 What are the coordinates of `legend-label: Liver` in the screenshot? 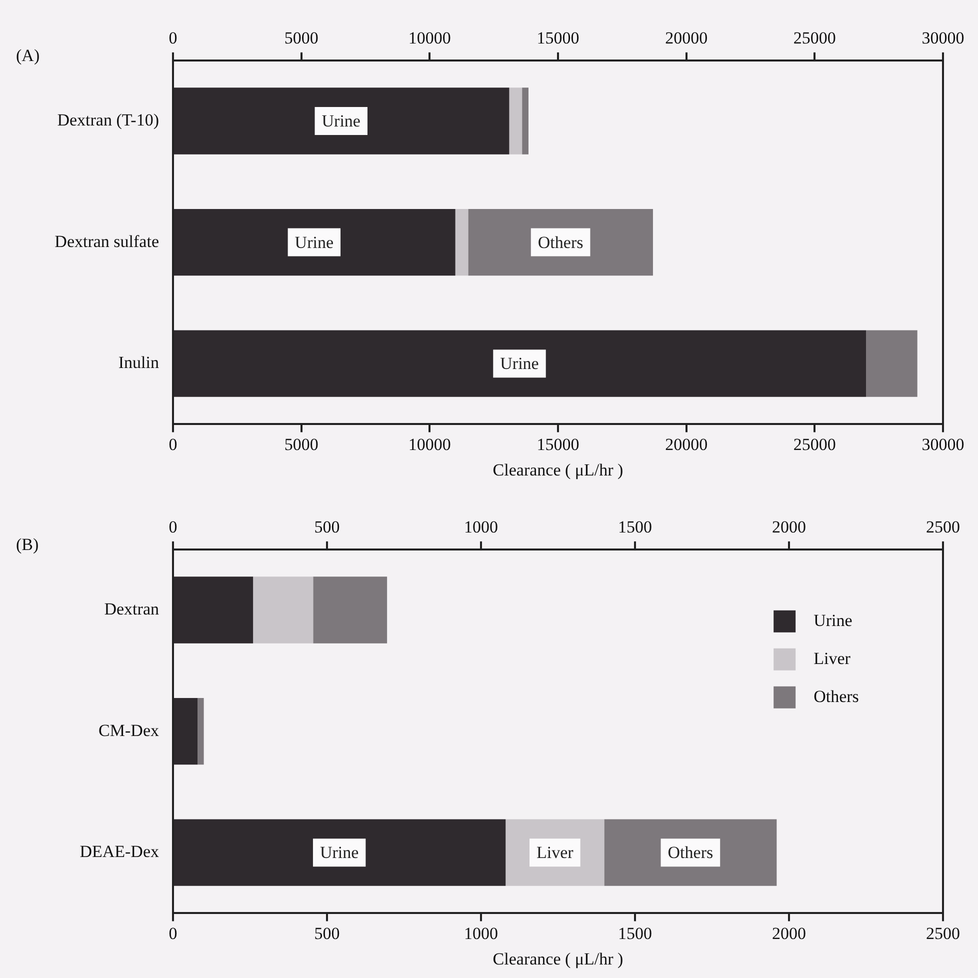 It's located at (832, 658).